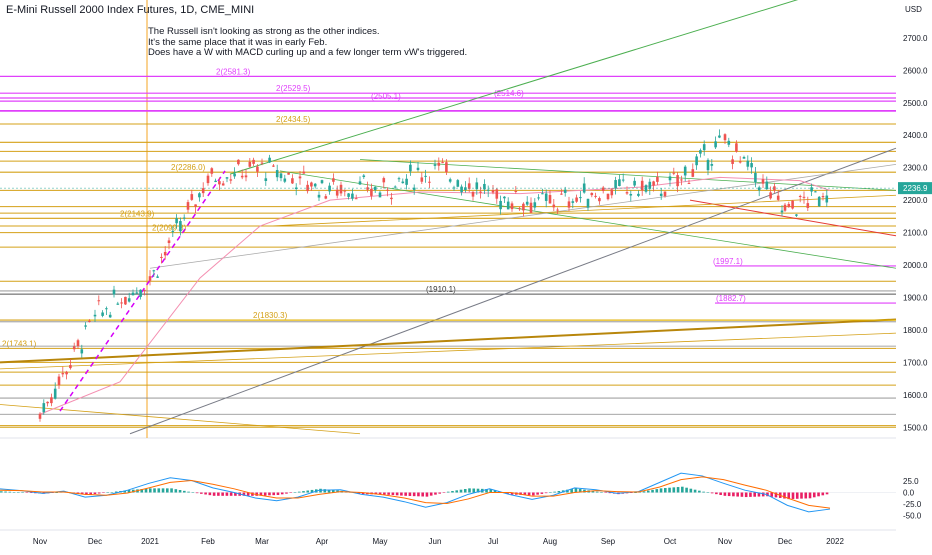  What do you see at coordinates (915, 233) in the screenshot?
I see `price-tick-label: 2100.0` at bounding box center [915, 233].